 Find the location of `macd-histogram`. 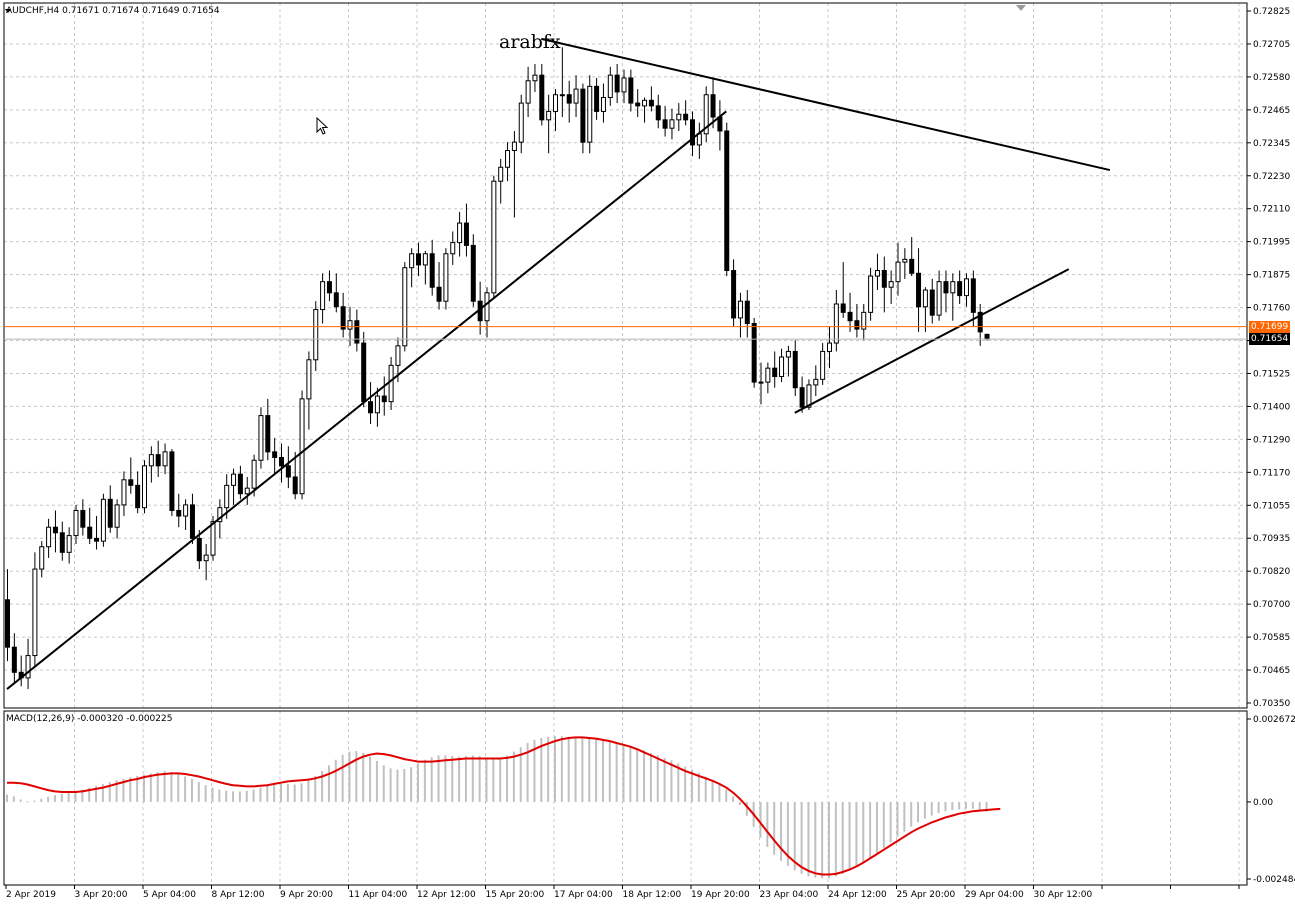

macd-histogram is located at coordinates (497, 807).